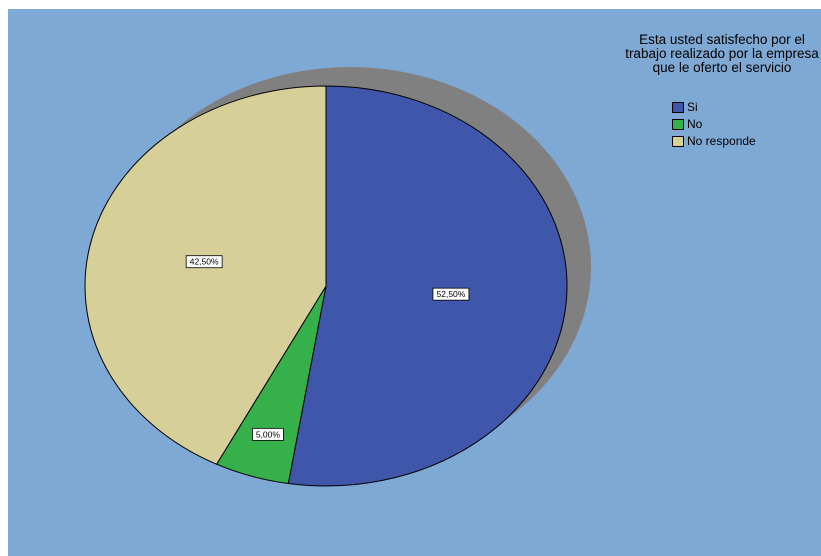 The width and height of the screenshot is (821, 556). I want to click on legend-swatch-no, so click(678, 124).